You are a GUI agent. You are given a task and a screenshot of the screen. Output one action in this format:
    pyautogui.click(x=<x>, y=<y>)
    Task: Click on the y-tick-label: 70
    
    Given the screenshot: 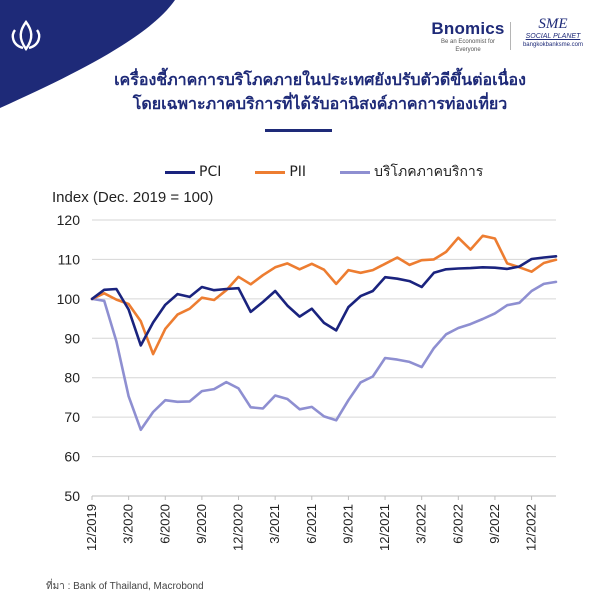 What is the action you would take?
    pyautogui.click(x=72, y=417)
    